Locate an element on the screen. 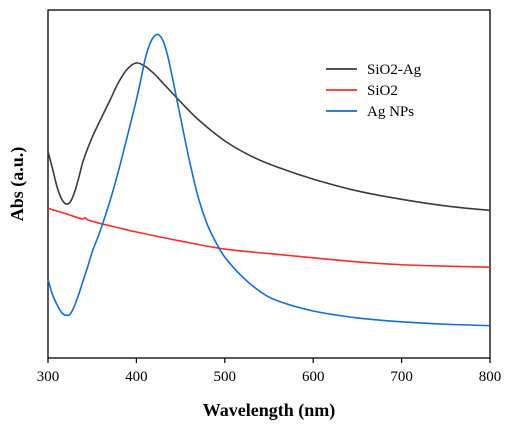  series-line-sio2 is located at coordinates (269, 237).